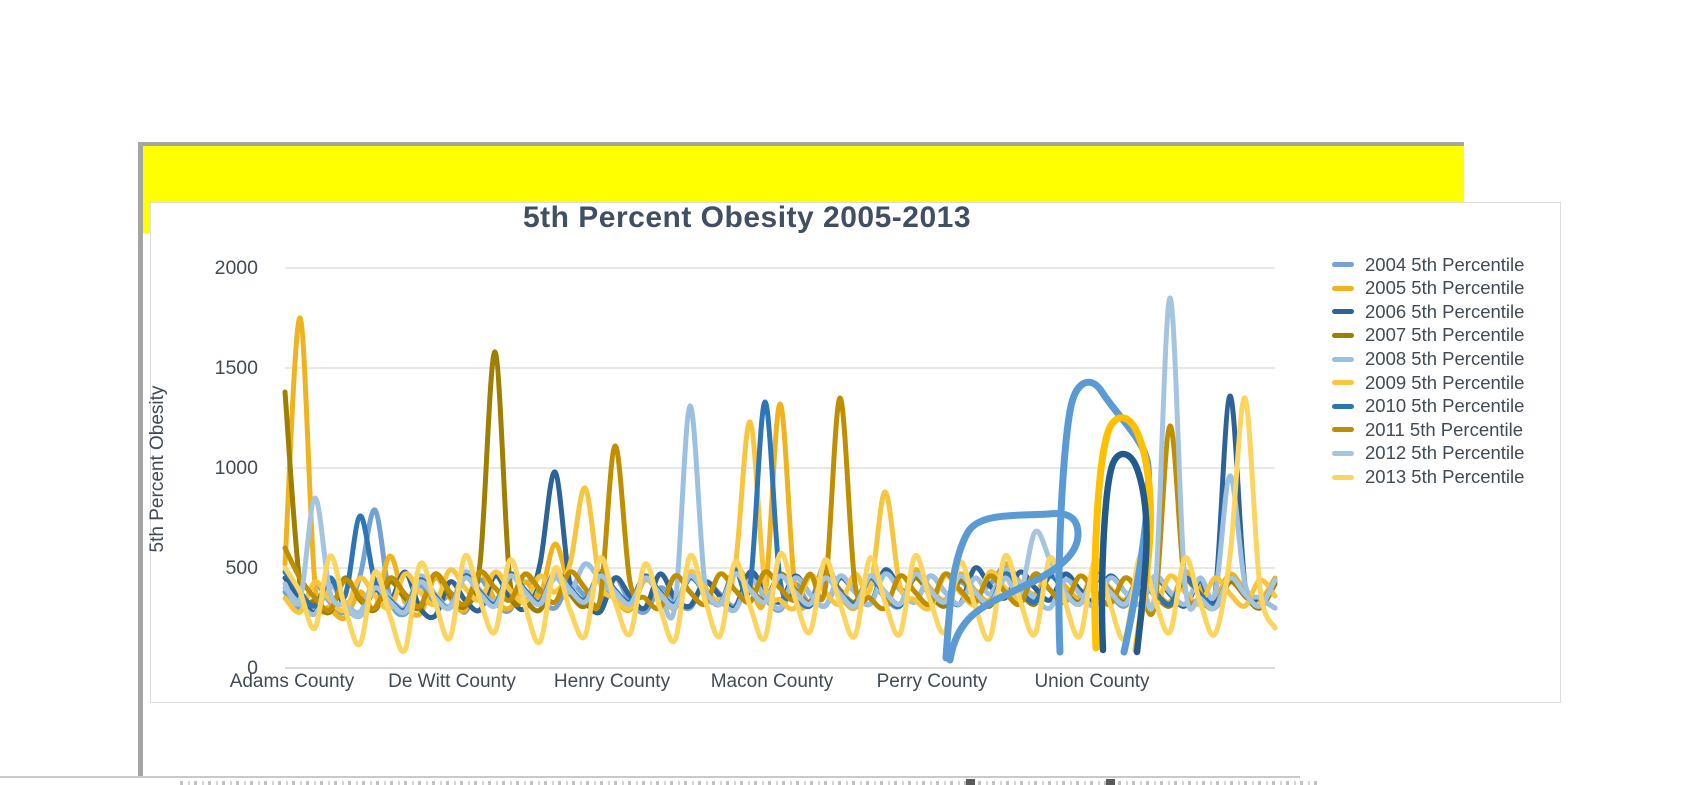 This screenshot has height=785, width=1700. What do you see at coordinates (140, 460) in the screenshot?
I see `worksheet-border-vertical` at bounding box center [140, 460].